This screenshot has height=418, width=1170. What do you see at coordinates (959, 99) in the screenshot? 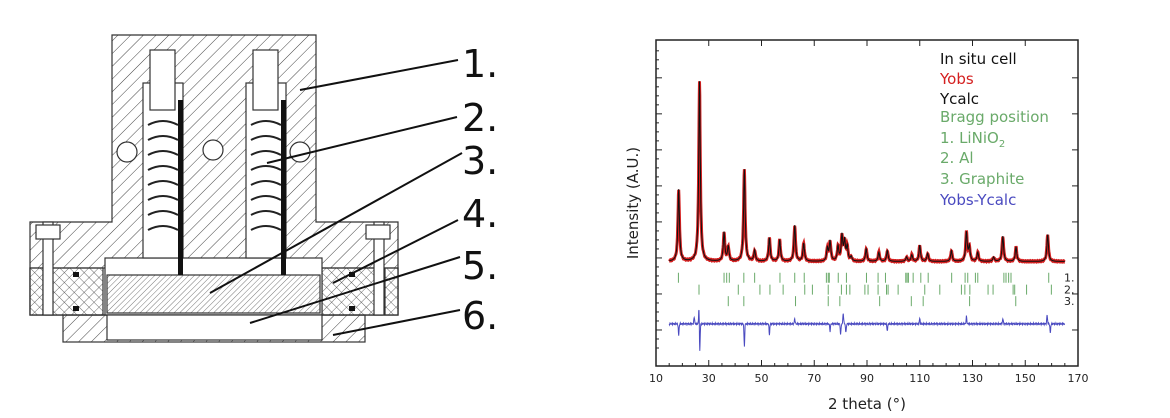
I see `legend-ycalc: Ycalc` at bounding box center [959, 99].